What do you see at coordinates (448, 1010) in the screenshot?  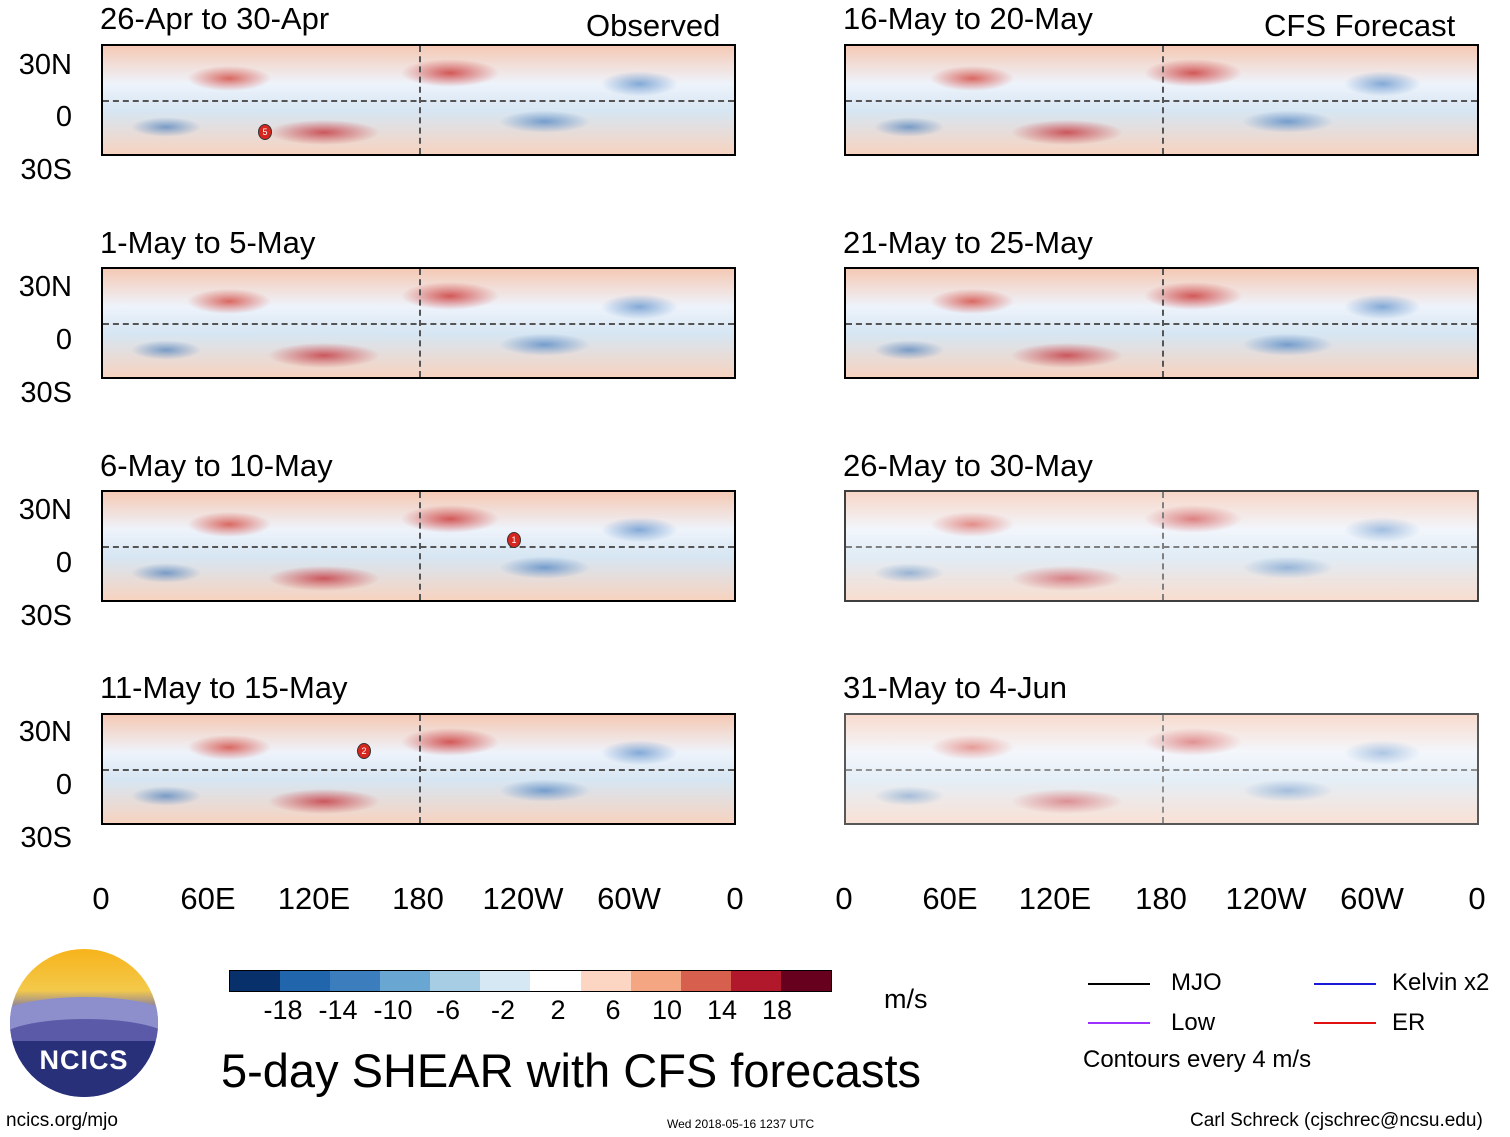 I see `colorbar-tick: -6` at bounding box center [448, 1010].